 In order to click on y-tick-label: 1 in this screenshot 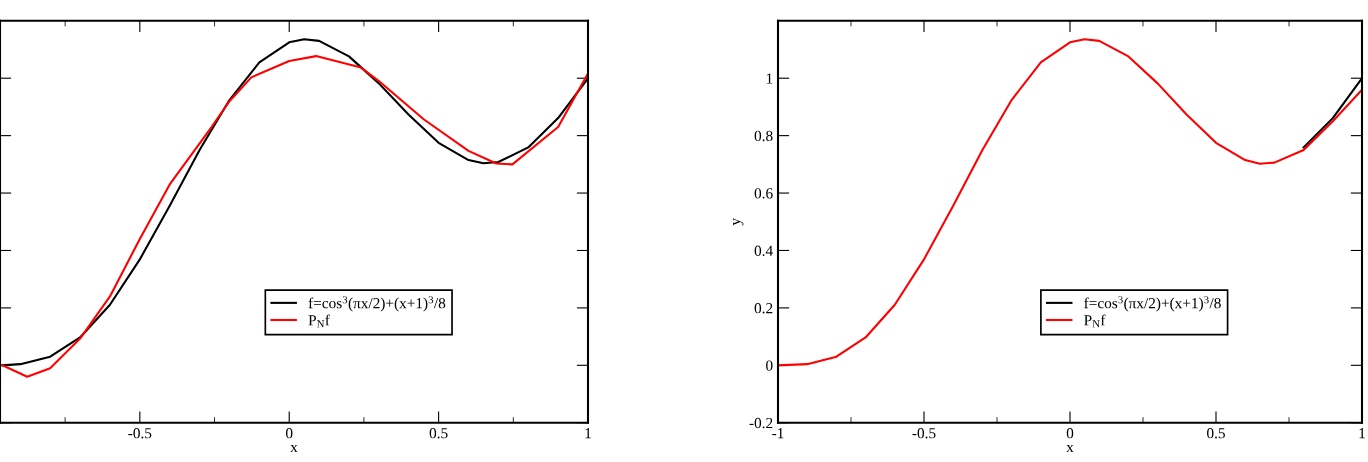, I will do `click(769, 78)`.